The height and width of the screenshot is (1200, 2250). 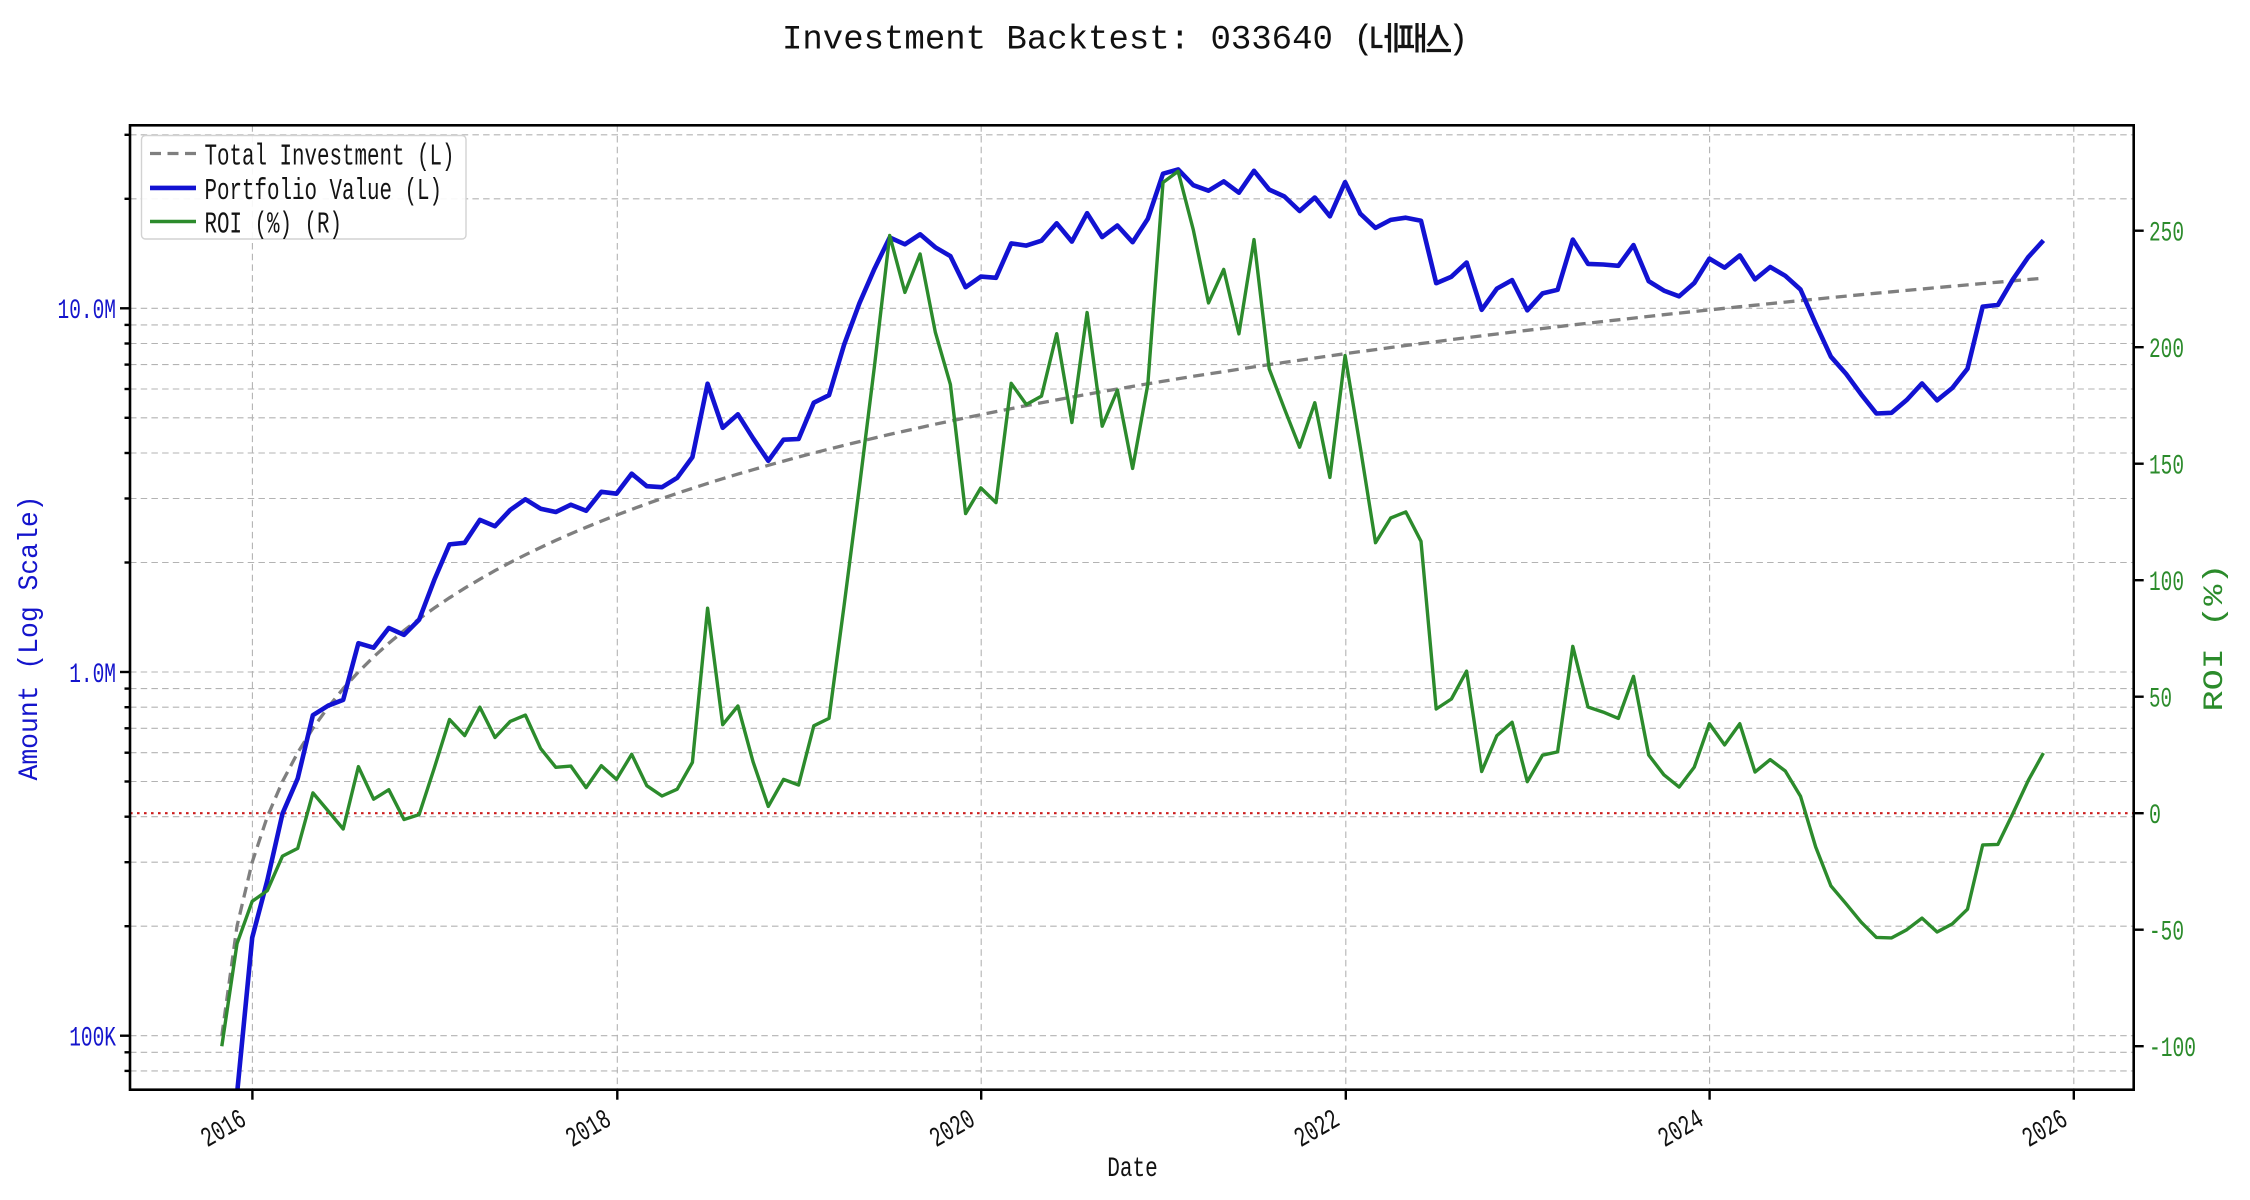 What do you see at coordinates (2172, 1049) in the screenshot?
I see `svg-text: -100` at bounding box center [2172, 1049].